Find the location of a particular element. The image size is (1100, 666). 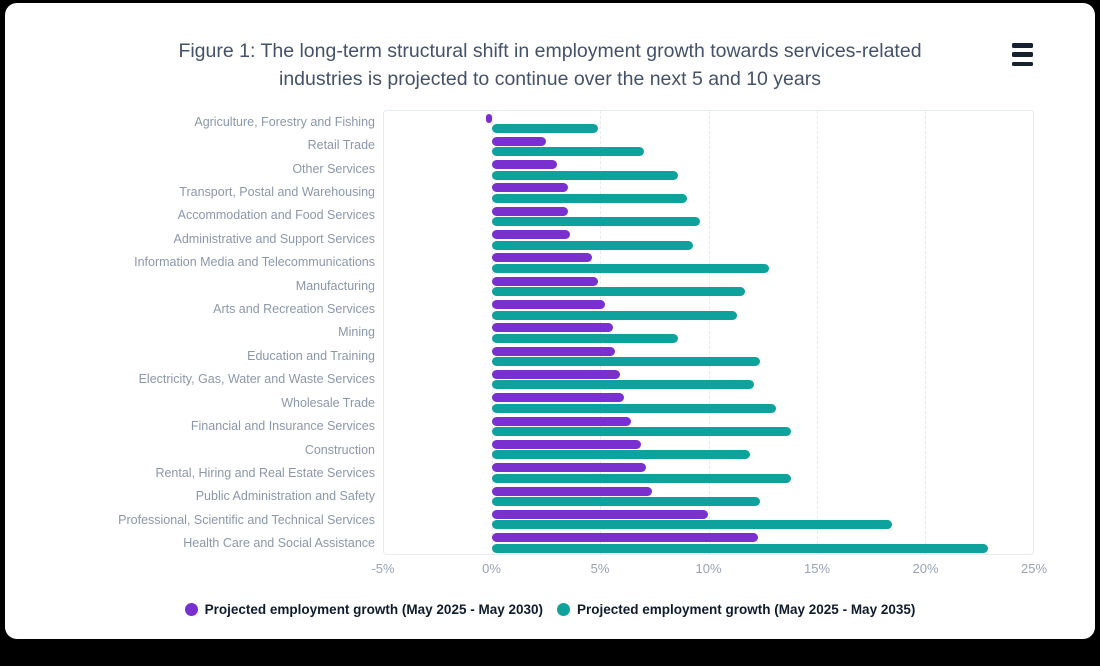

category-label: Wholesale Trade is located at coordinates (328, 402).